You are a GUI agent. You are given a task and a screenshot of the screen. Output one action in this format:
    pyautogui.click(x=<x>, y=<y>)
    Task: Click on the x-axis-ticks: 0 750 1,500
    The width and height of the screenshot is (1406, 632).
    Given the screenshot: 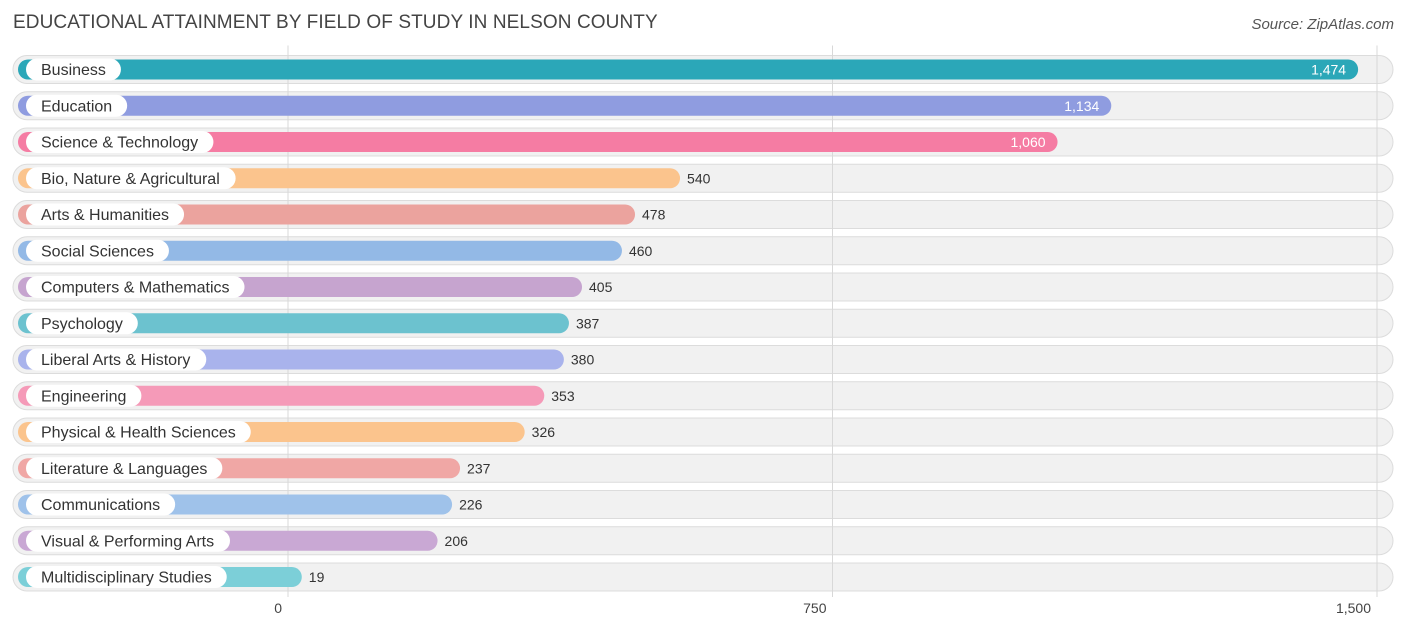 What is the action you would take?
    pyautogui.click(x=822, y=608)
    